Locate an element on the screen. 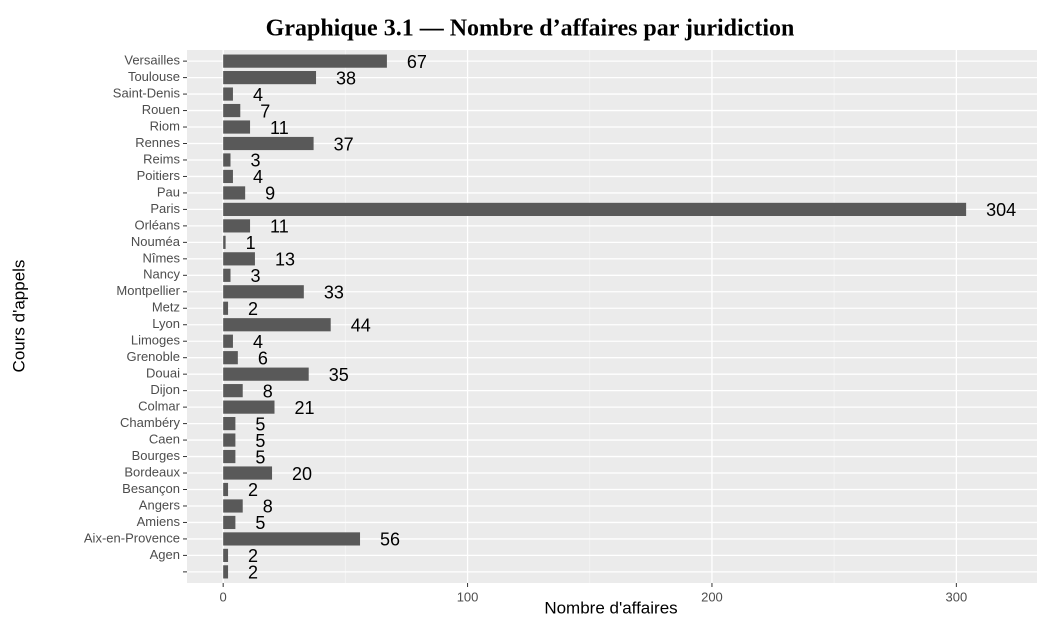 The width and height of the screenshot is (1037, 623). y-tick-label: Saint-Denis is located at coordinates (147, 93).